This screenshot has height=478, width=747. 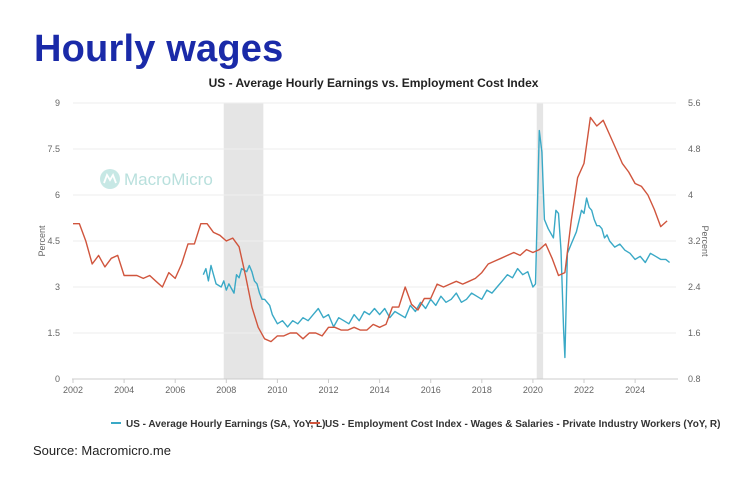 What do you see at coordinates (53, 333) in the screenshot?
I see `left-tick-label: 1.5` at bounding box center [53, 333].